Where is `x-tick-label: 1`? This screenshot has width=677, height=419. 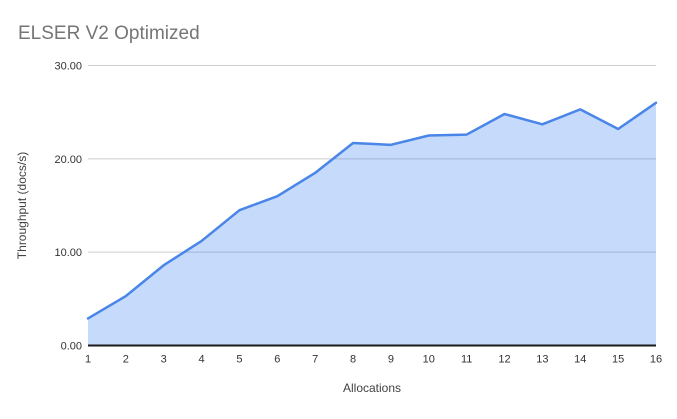
x-tick-label: 1 is located at coordinates (88, 360).